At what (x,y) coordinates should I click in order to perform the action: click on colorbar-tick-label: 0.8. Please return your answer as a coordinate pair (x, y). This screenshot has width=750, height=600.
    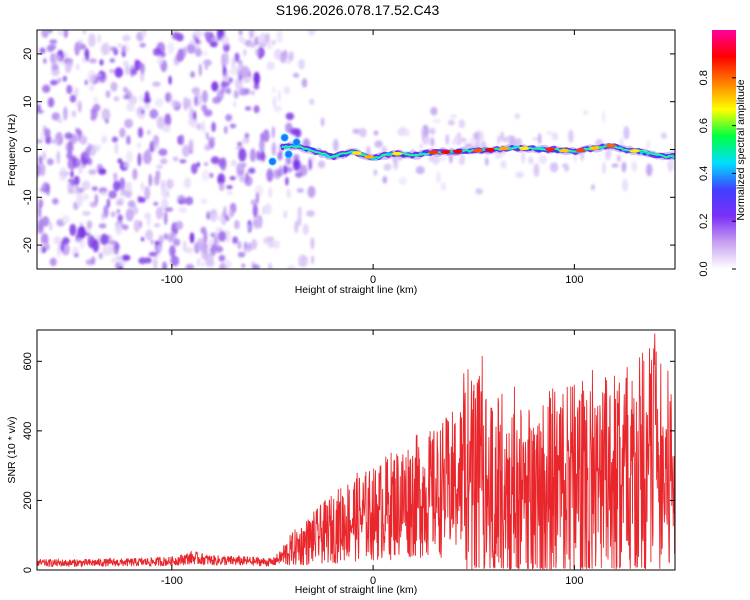
    Looking at the image, I should click on (704, 77).